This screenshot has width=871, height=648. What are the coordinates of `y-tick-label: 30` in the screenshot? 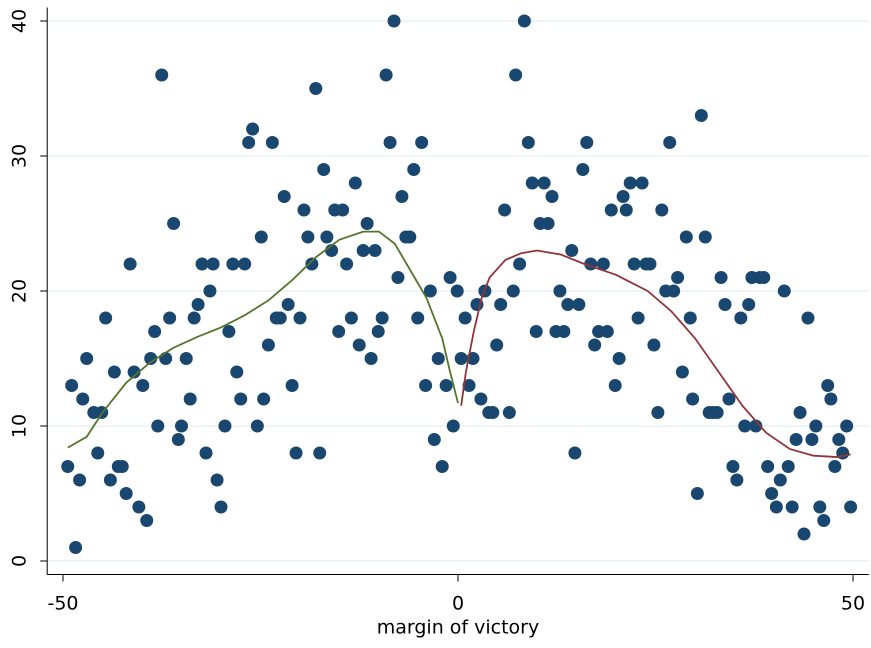 It's located at (20, 156).